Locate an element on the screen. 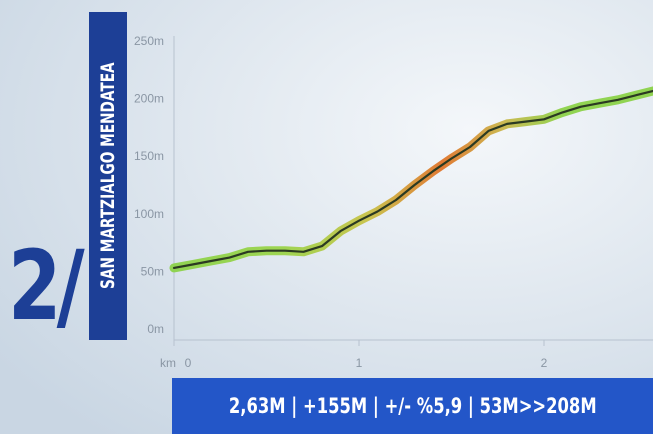 The height and width of the screenshot is (434, 653). stats-bar is located at coordinates (412, 406).